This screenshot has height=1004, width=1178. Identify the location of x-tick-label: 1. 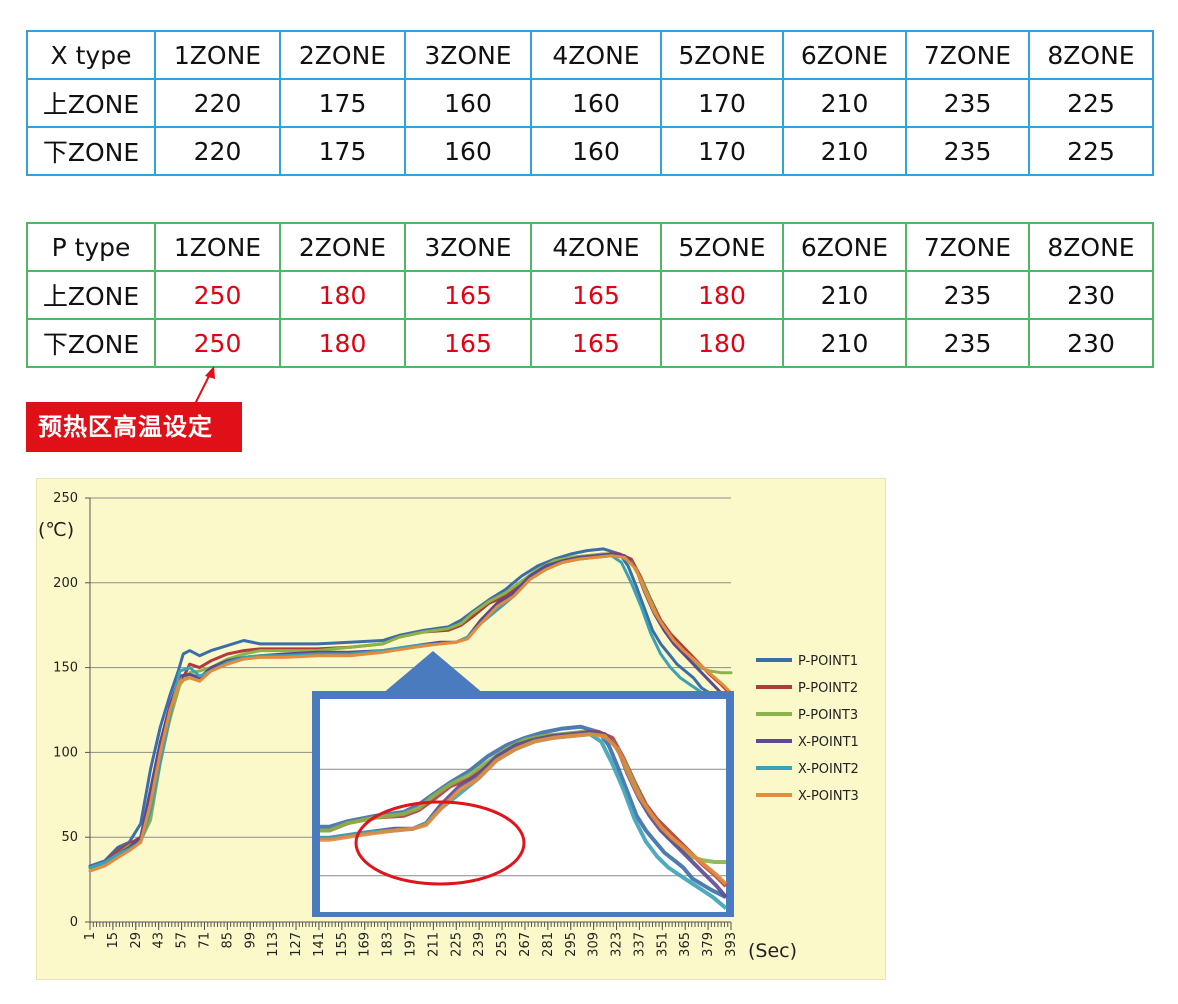
(90, 936).